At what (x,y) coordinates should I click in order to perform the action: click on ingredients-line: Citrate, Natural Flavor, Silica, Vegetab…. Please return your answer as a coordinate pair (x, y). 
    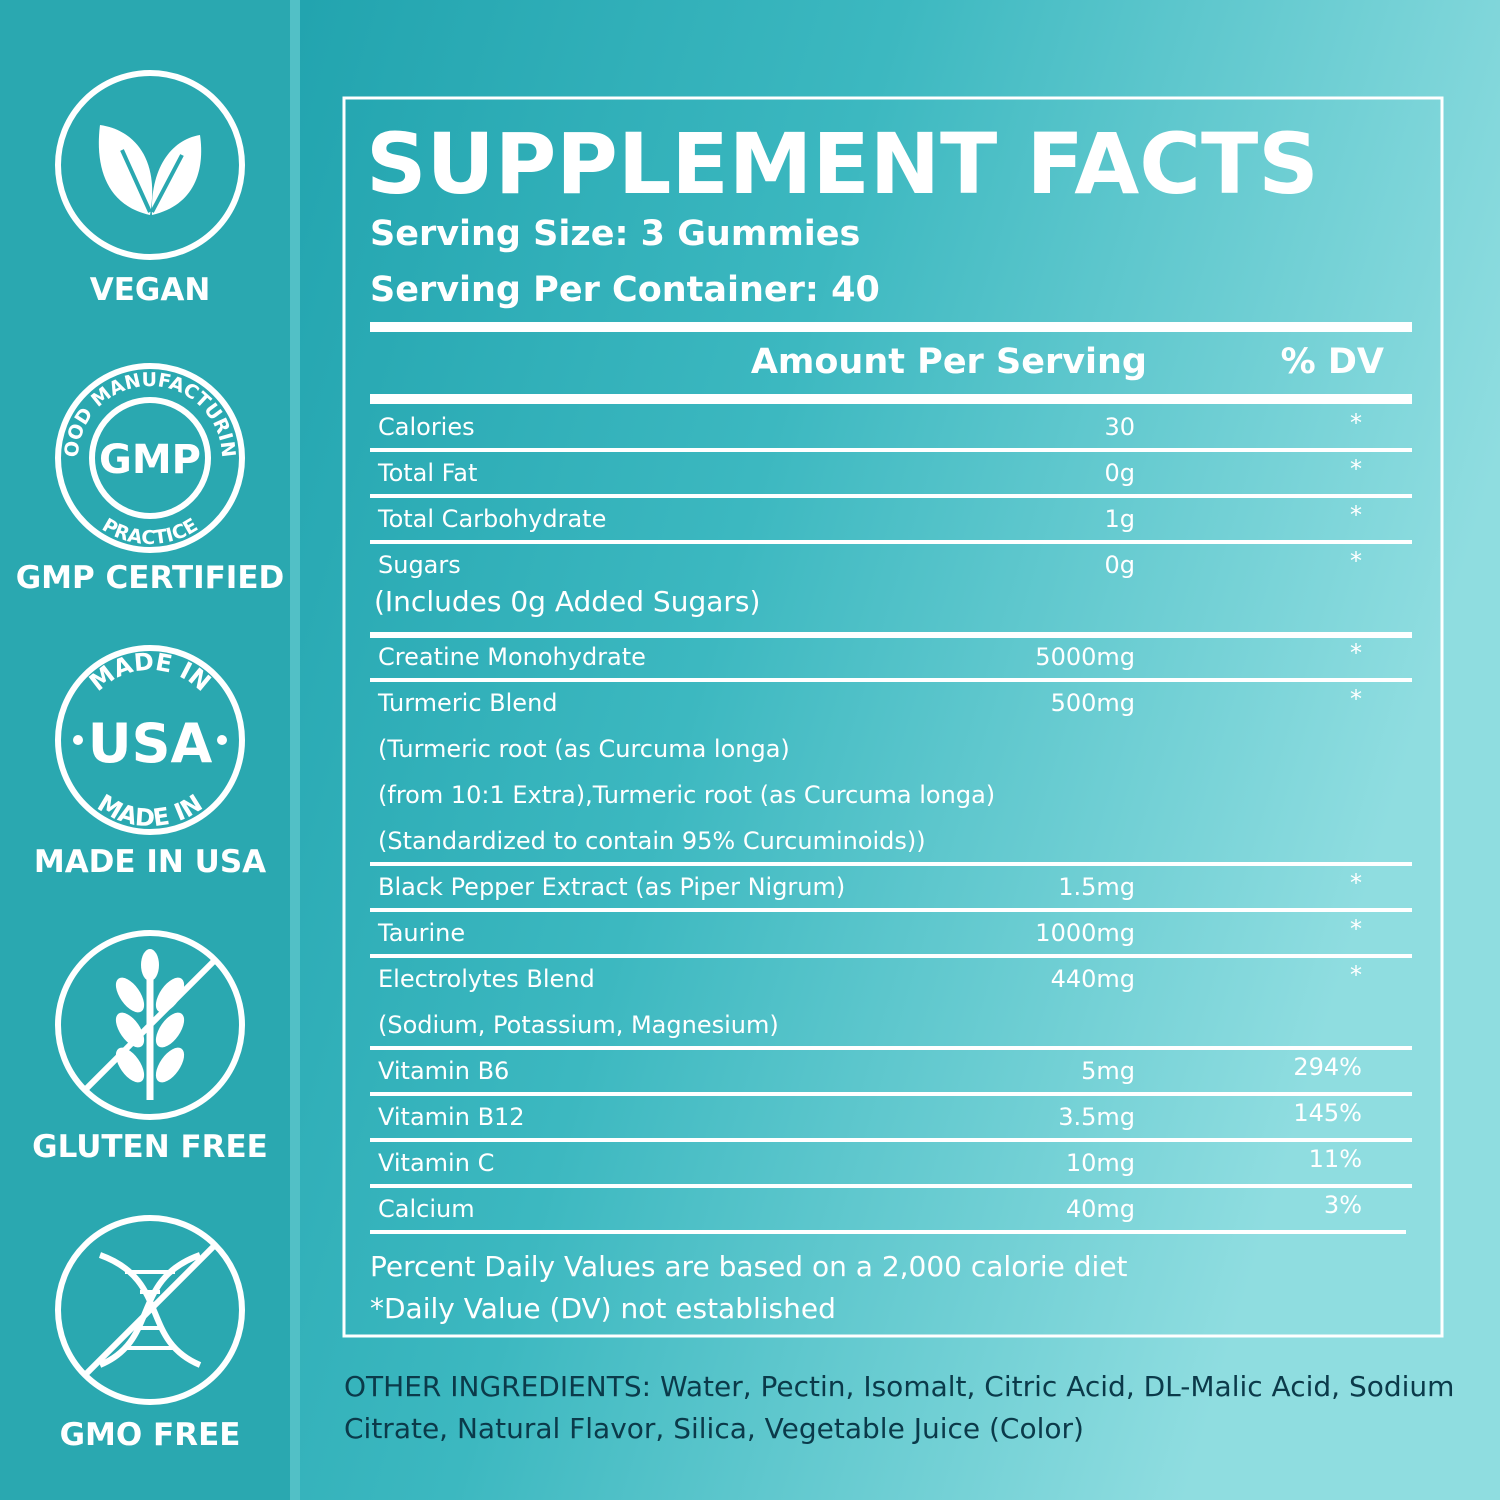
    Looking at the image, I should click on (714, 1428).